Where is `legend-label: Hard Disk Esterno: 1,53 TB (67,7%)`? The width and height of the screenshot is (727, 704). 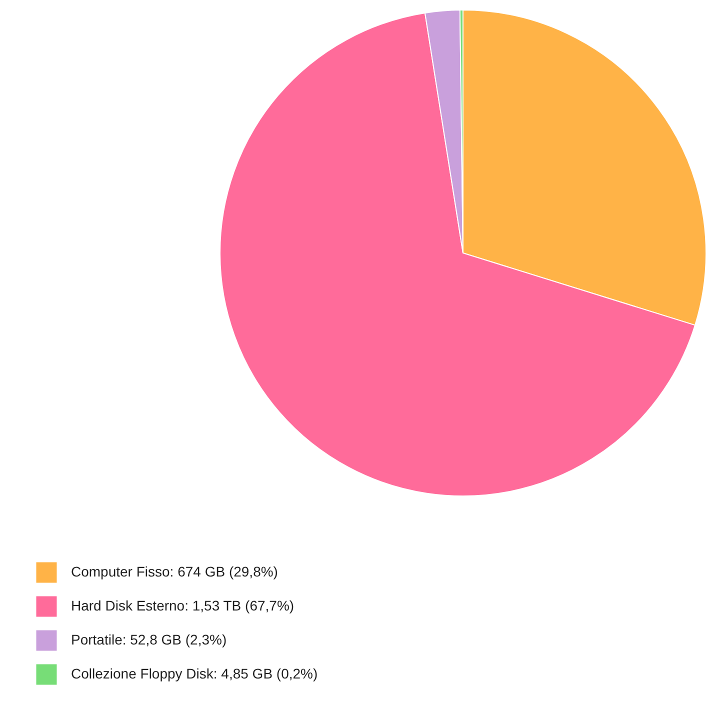 legend-label: Hard Disk Esterno: 1,53 TB (67,7%) is located at coordinates (182, 606).